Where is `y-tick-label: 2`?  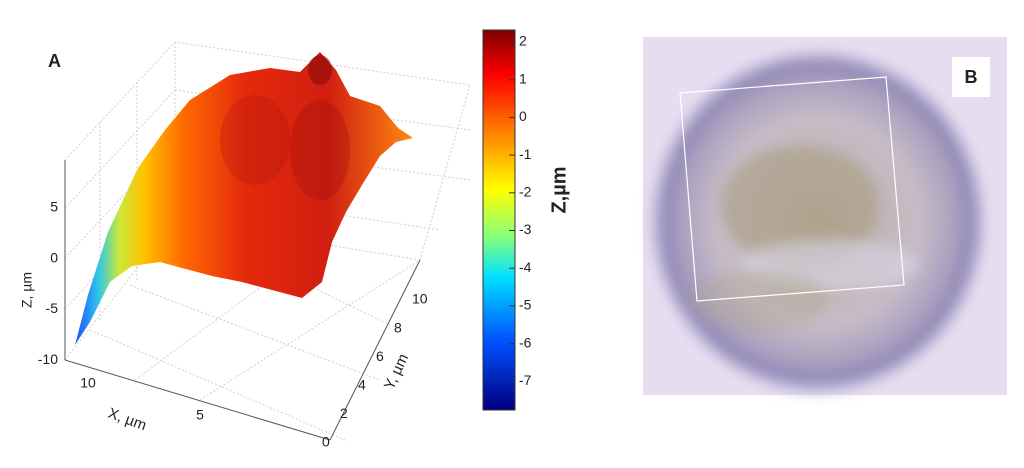
y-tick-label: 2 is located at coordinates (344, 413).